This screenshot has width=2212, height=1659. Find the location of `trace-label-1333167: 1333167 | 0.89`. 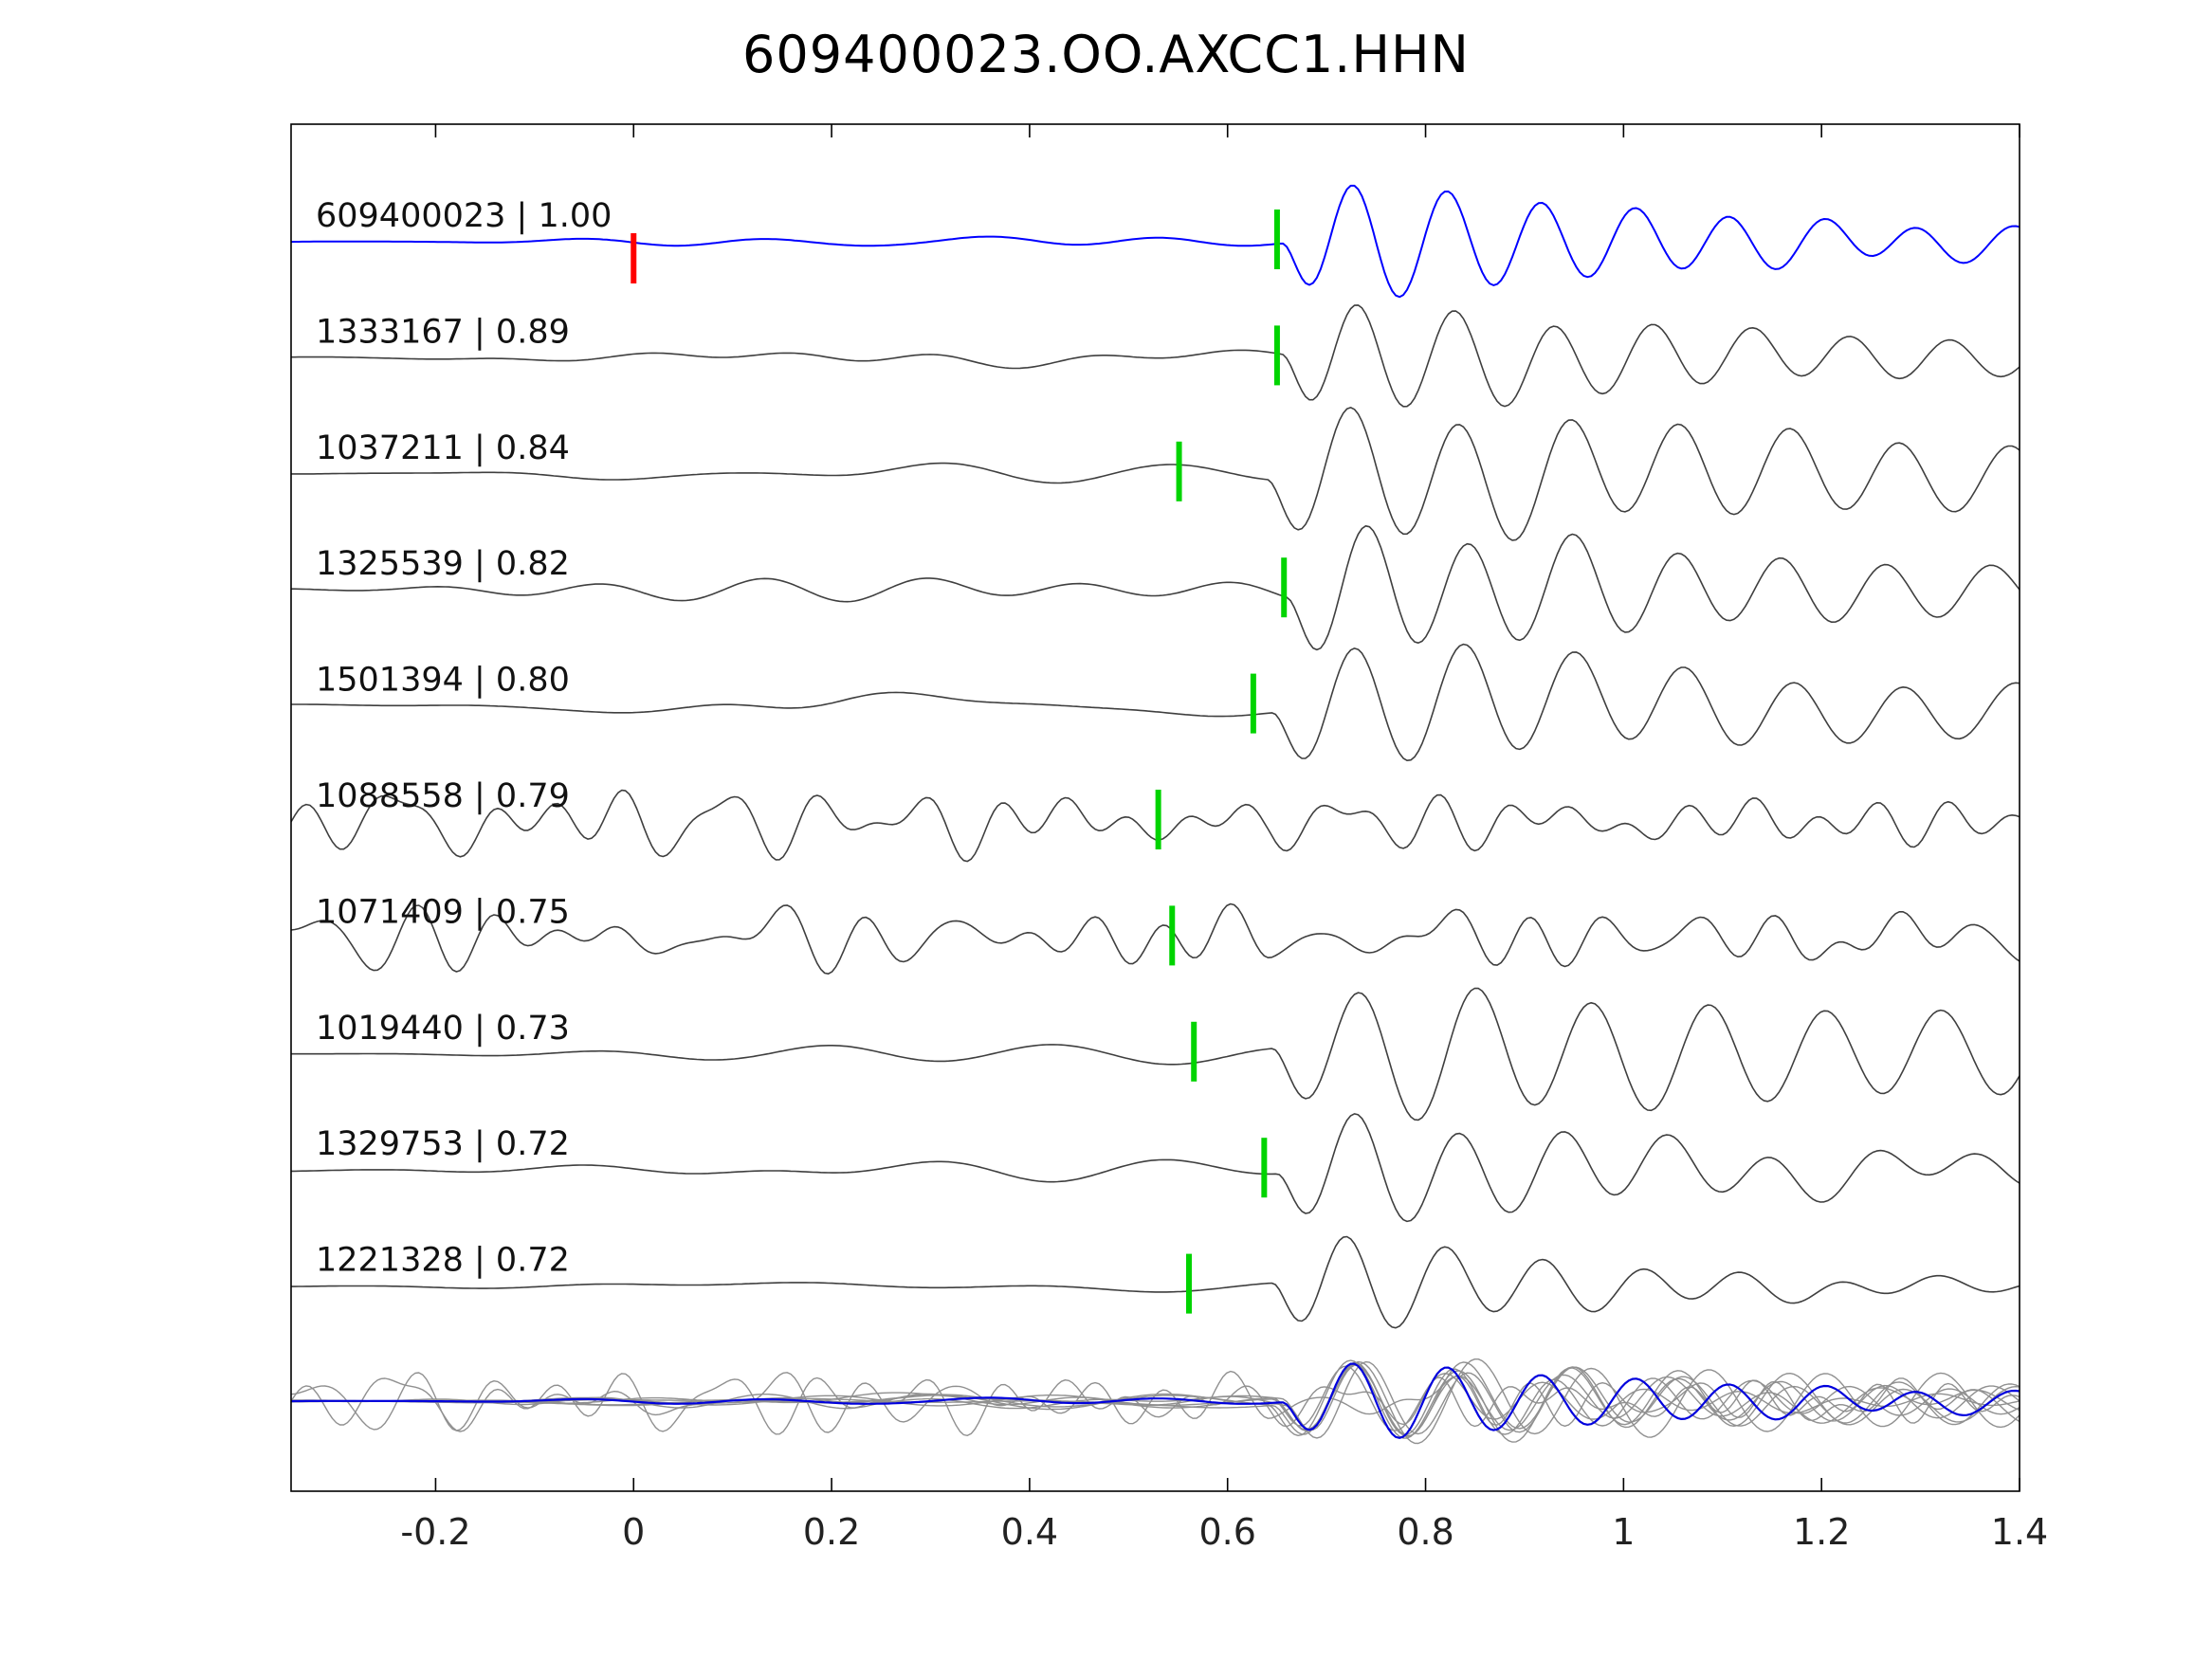

trace-label-1333167: 1333167 | 0.89 is located at coordinates (443, 332).